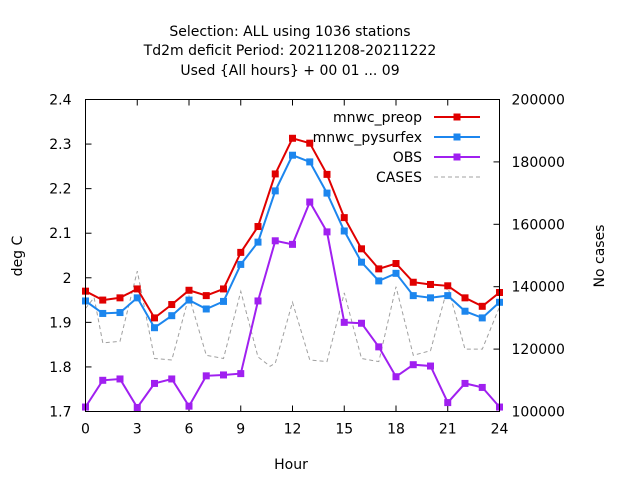 This screenshot has height=480, width=640. I want to click on legend-marker-mnwc-pysurfex, so click(457, 137).